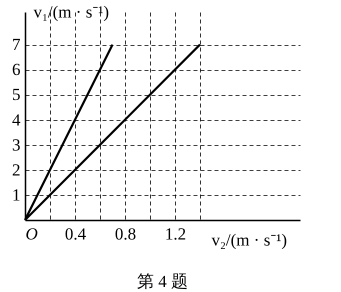 This screenshot has height=292, width=341. What do you see at coordinates (75, 234) in the screenshot?
I see `x-tick-label: 0.4` at bounding box center [75, 234].